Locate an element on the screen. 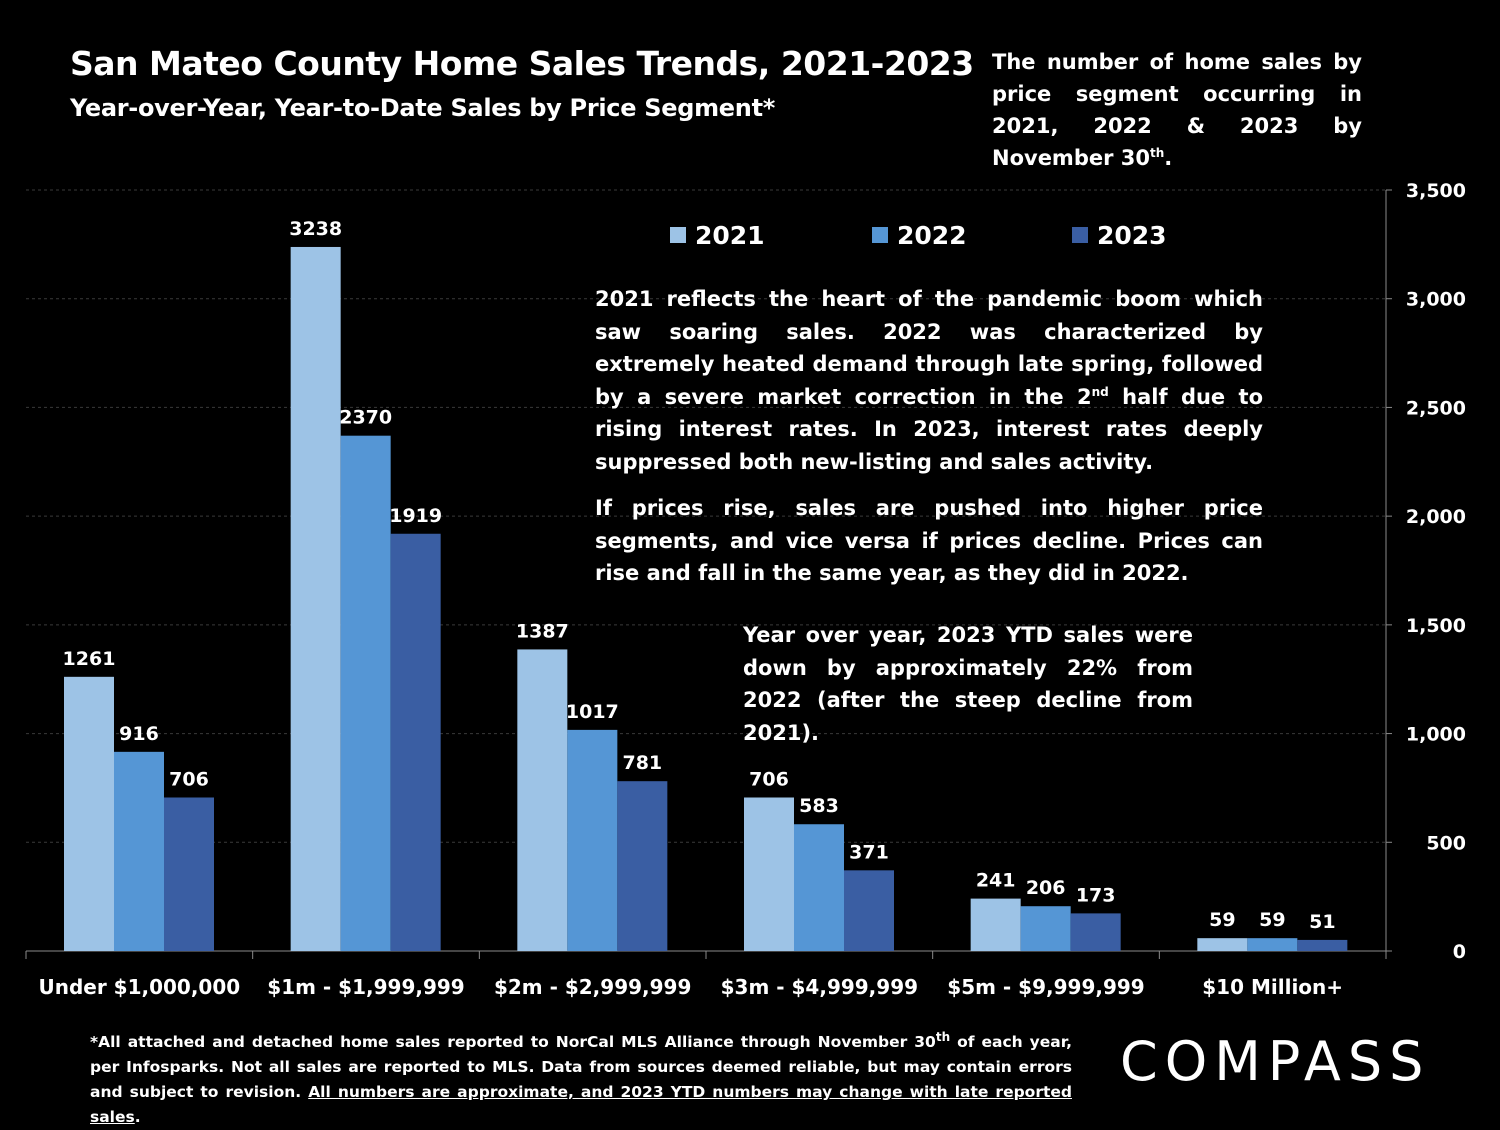  y-tick-label: 3,000 is located at coordinates (1436, 300).